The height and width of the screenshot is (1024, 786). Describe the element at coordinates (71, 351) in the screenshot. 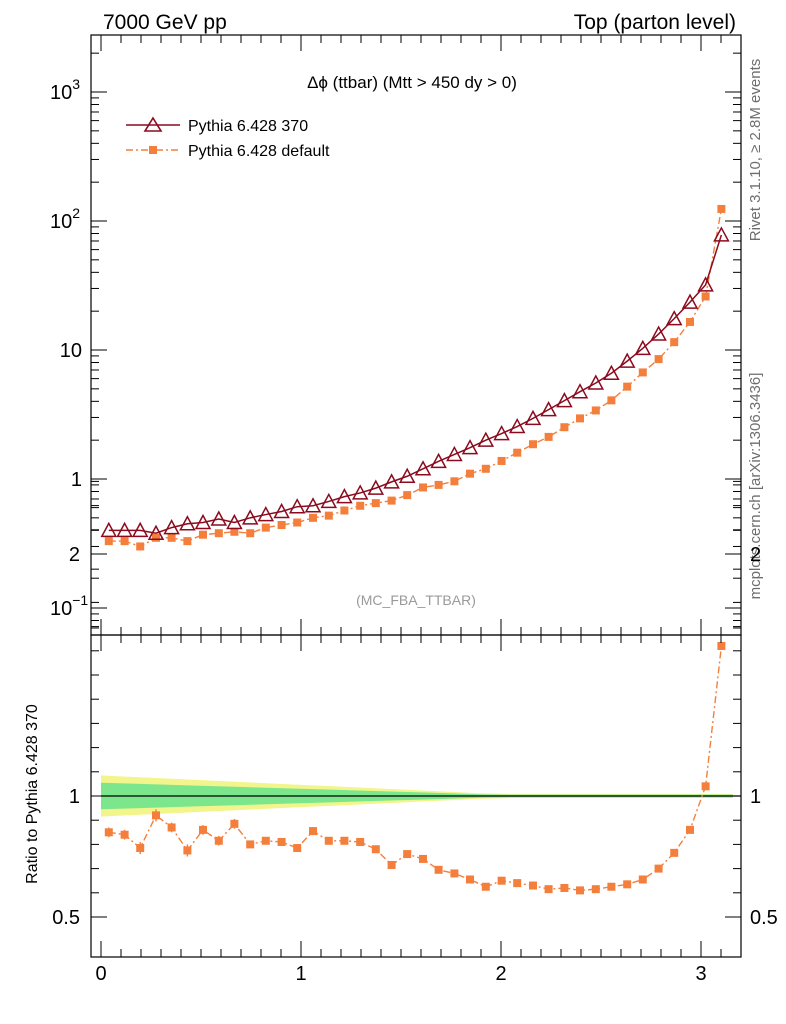

I see `y-tick-label: 10` at that location.